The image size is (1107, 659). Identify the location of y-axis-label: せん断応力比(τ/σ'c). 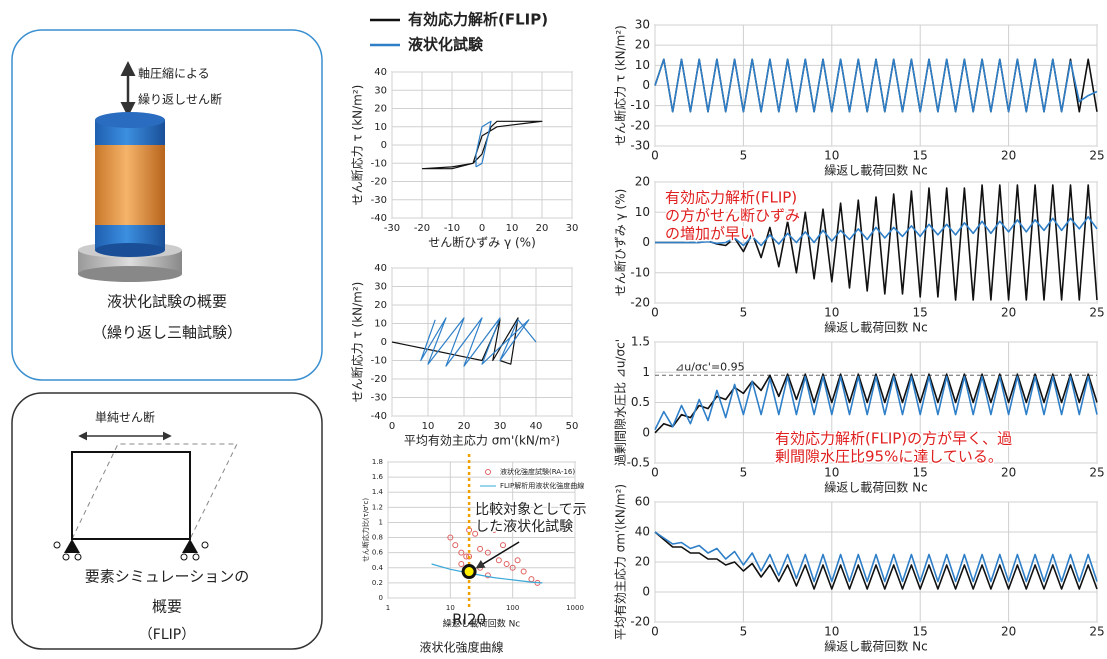
(365, 530).